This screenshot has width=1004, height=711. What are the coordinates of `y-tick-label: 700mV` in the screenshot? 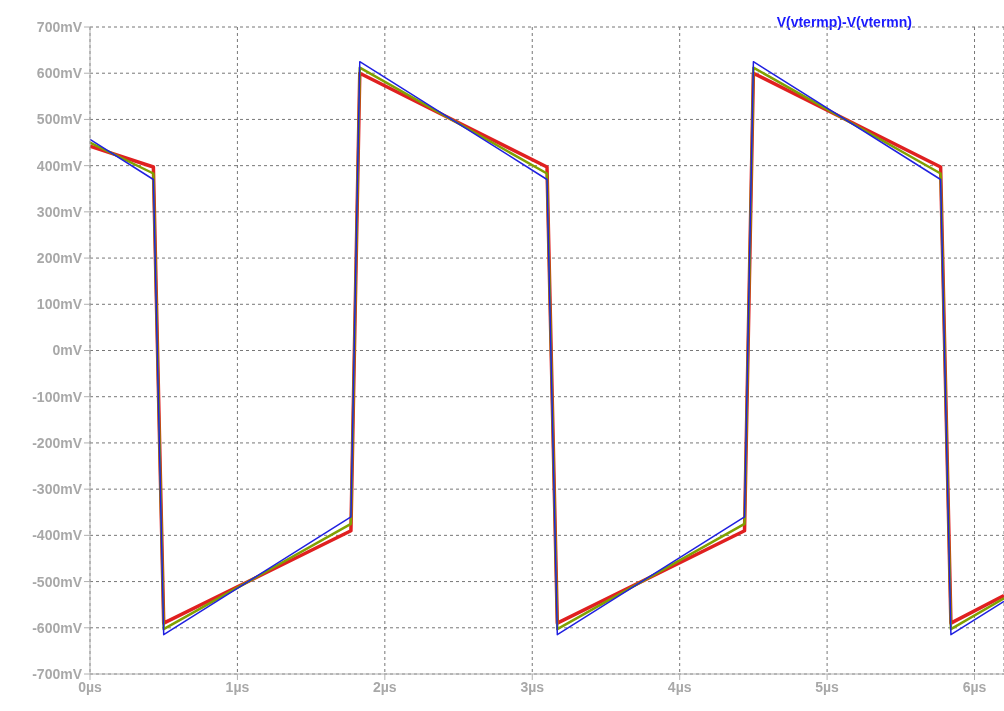 It's located at (59, 26).